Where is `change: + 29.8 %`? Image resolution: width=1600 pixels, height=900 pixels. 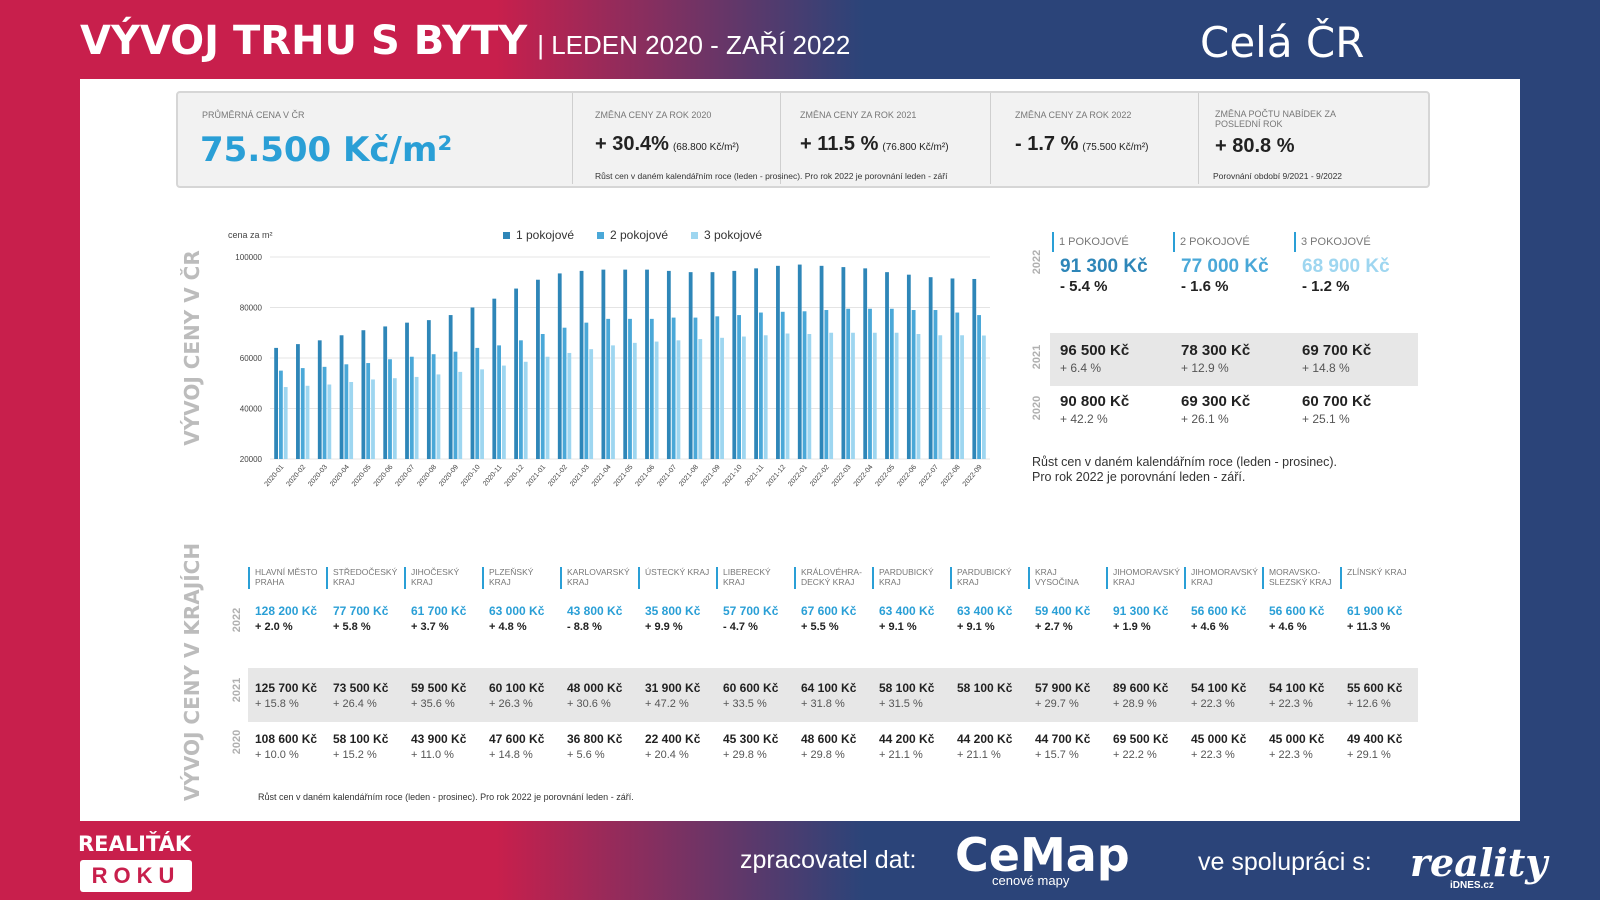 change: + 29.8 % is located at coordinates (745, 755).